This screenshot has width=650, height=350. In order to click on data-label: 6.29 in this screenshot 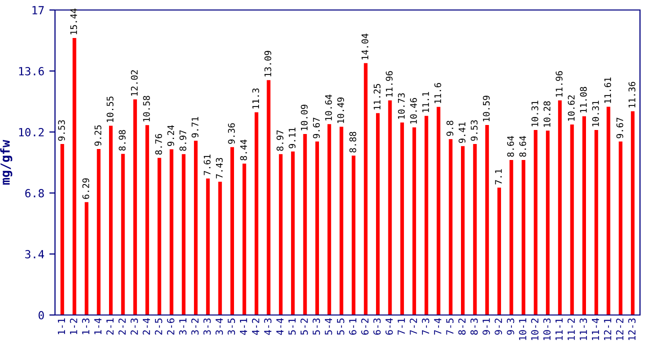, I will do `click(86, 188)`.